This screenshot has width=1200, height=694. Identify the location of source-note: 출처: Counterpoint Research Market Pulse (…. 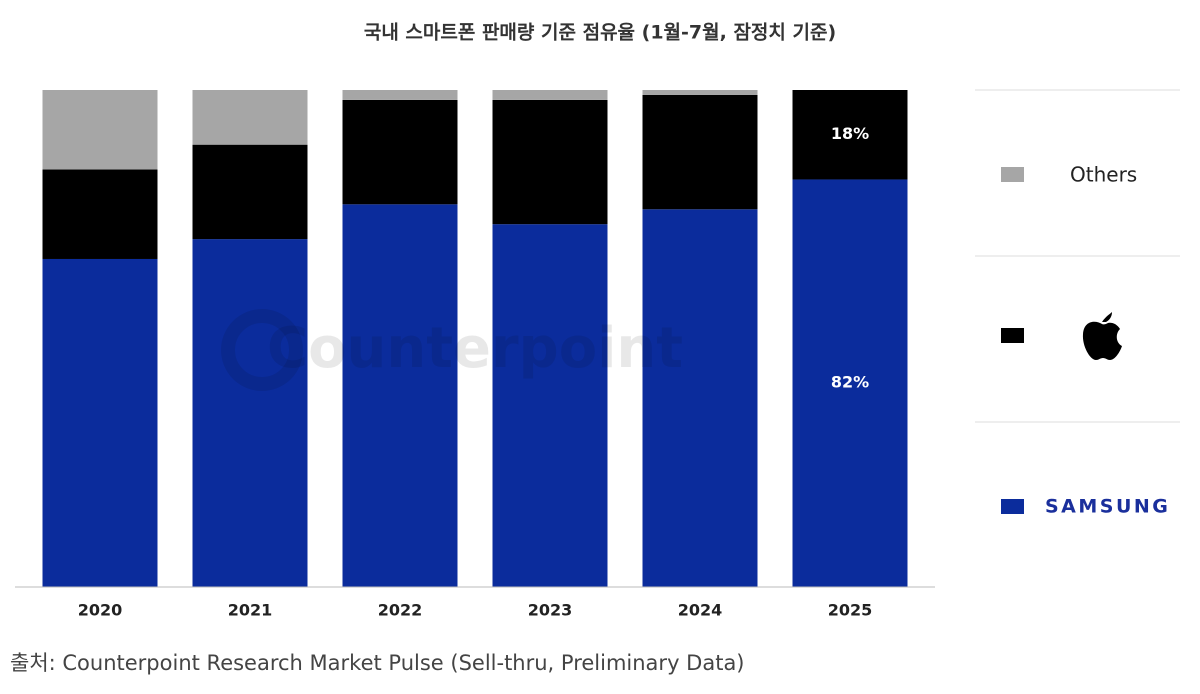
(377, 663).